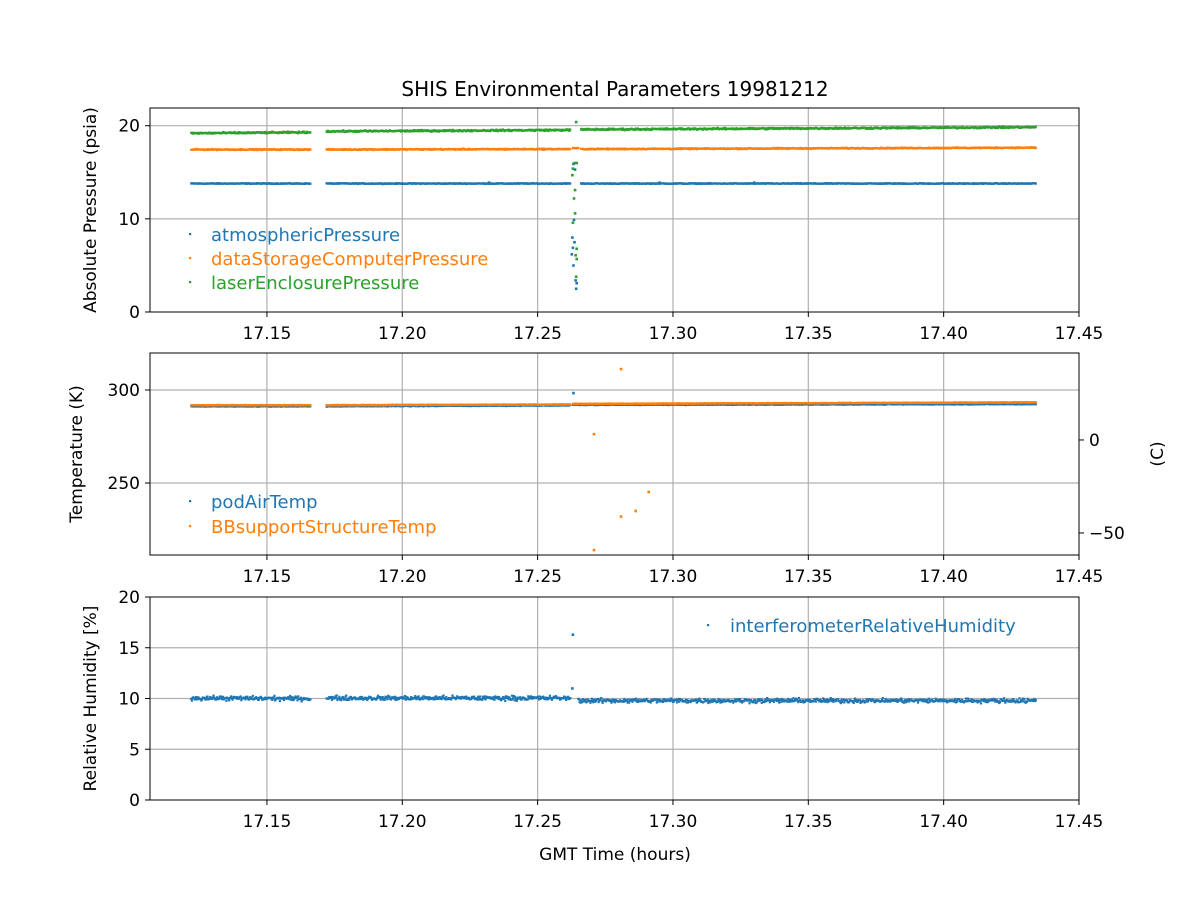 The width and height of the screenshot is (1200, 904). I want to click on legend-label: dataStorageComputerPressure, so click(349, 259).